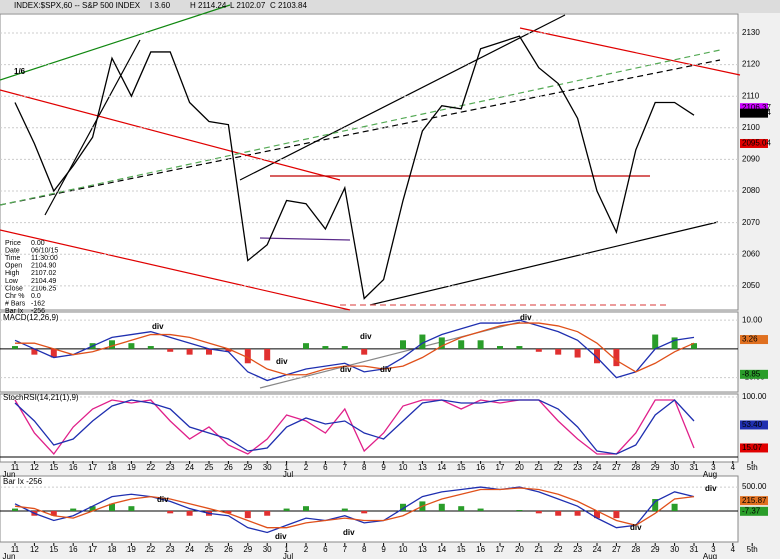 This screenshot has height=559, width=780. What do you see at coordinates (38, 311) in the screenshot?
I see `info-value: -256` at bounding box center [38, 311].